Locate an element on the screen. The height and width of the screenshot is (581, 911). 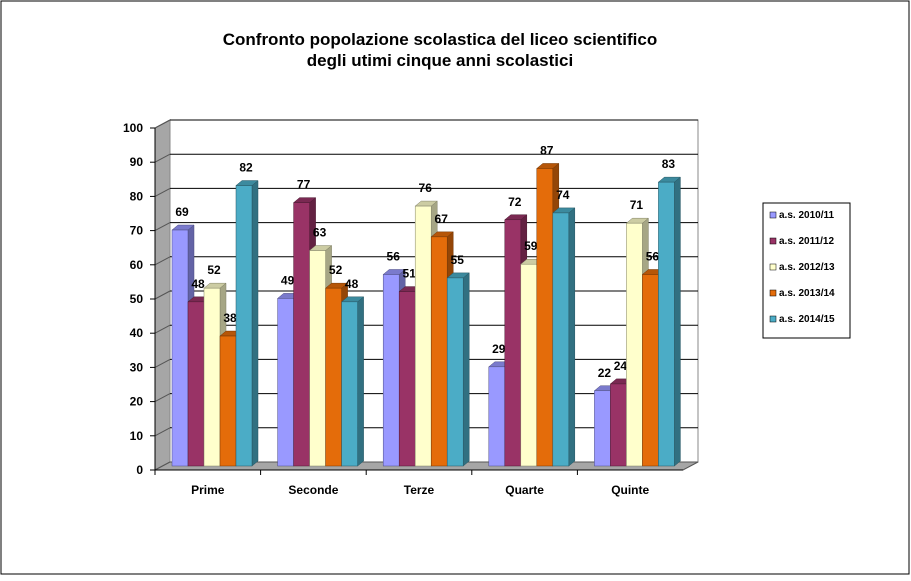
data-label: 74 is located at coordinates (563, 195).